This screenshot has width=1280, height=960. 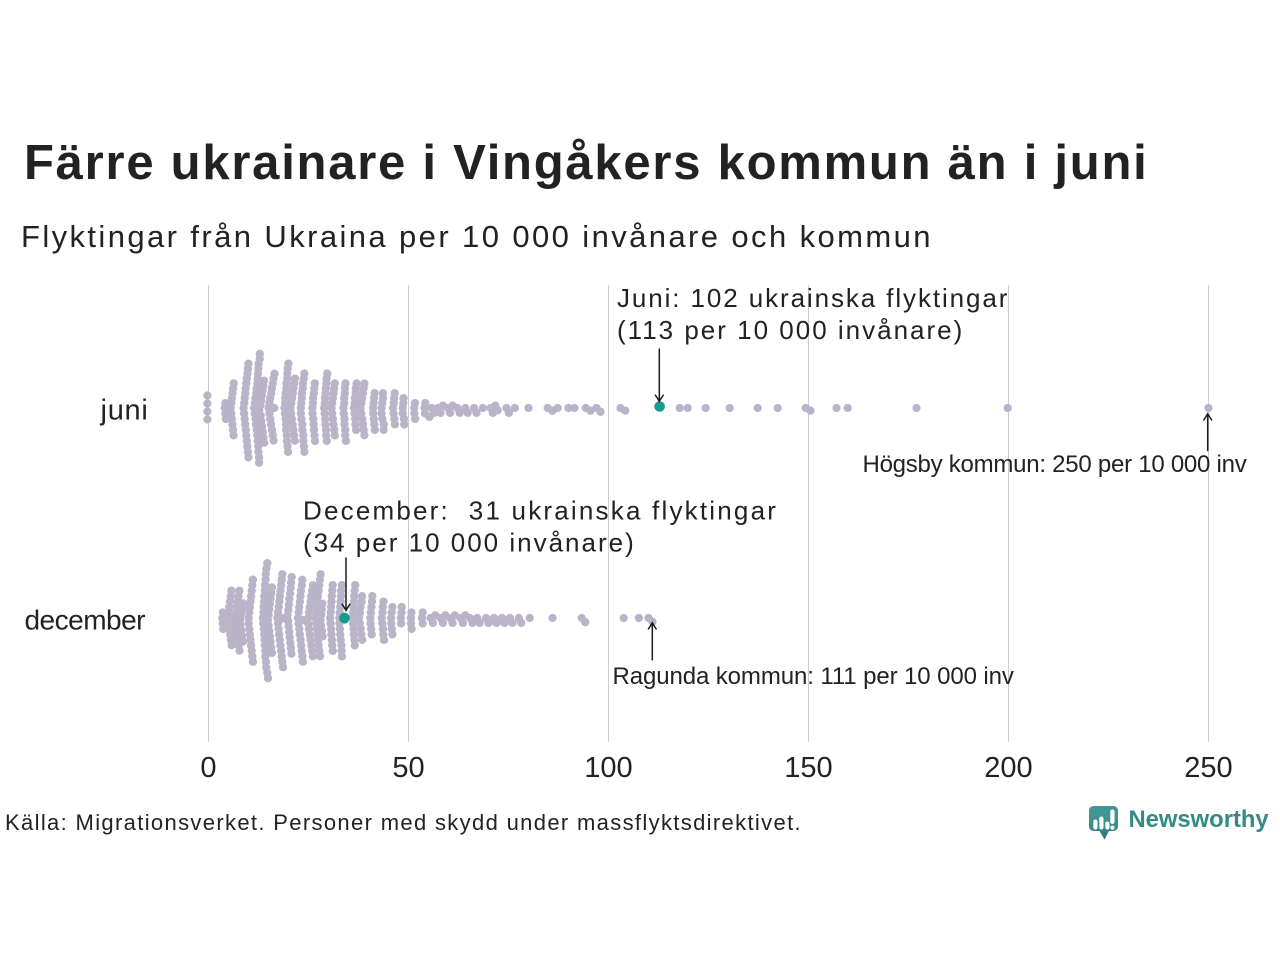 What do you see at coordinates (208, 768) in the screenshot?
I see `svg-text: 0` at bounding box center [208, 768].